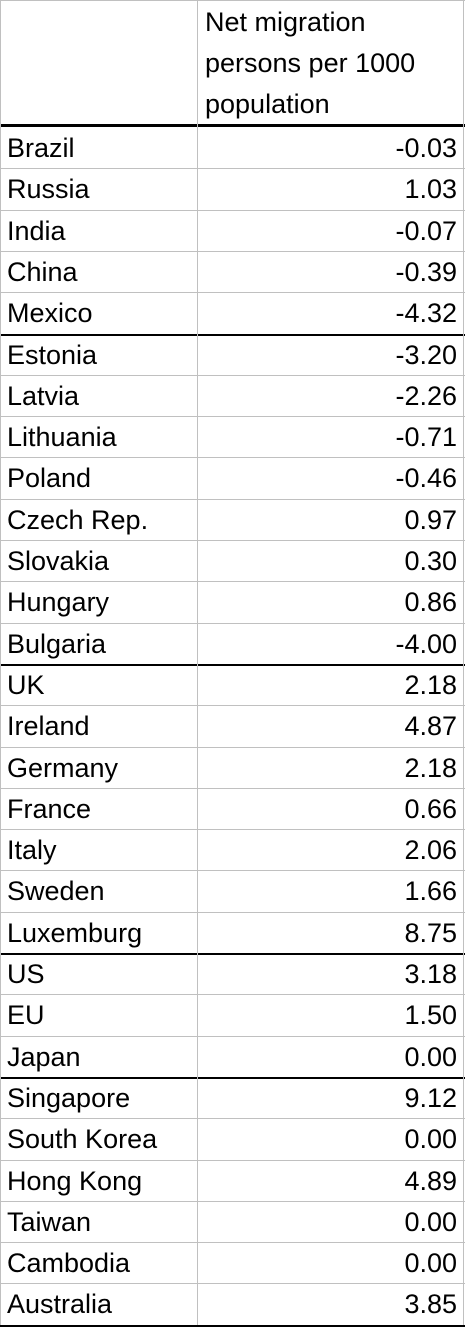 Image resolution: width=465 pixels, height=1327 pixels. What do you see at coordinates (232, 974) in the screenshot?
I see `table-row: US 3.18` at bounding box center [232, 974].